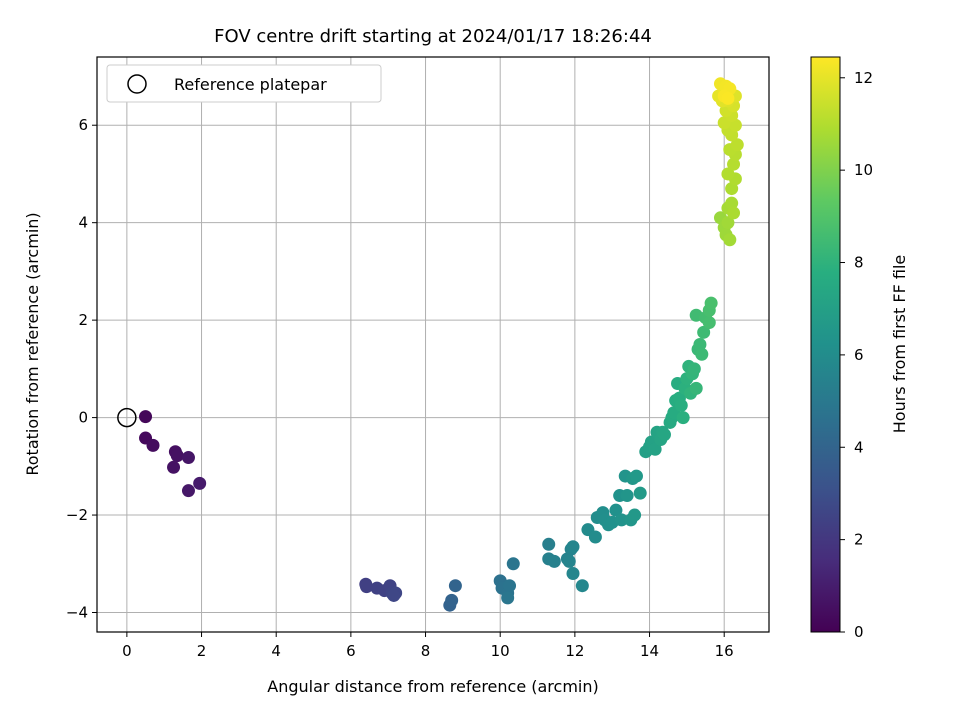  What do you see at coordinates (899, 344) in the screenshot?
I see `colorbar-label: Hours from first FF file` at bounding box center [899, 344].